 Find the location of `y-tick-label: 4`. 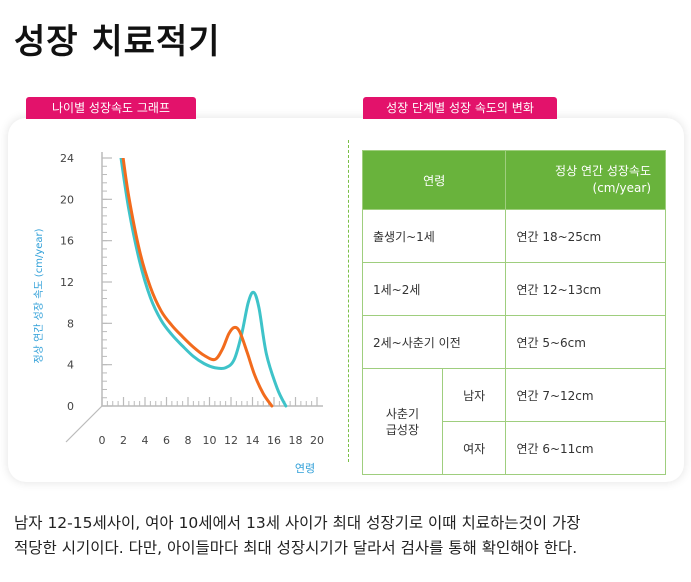

y-tick-label: 4 is located at coordinates (70, 365).